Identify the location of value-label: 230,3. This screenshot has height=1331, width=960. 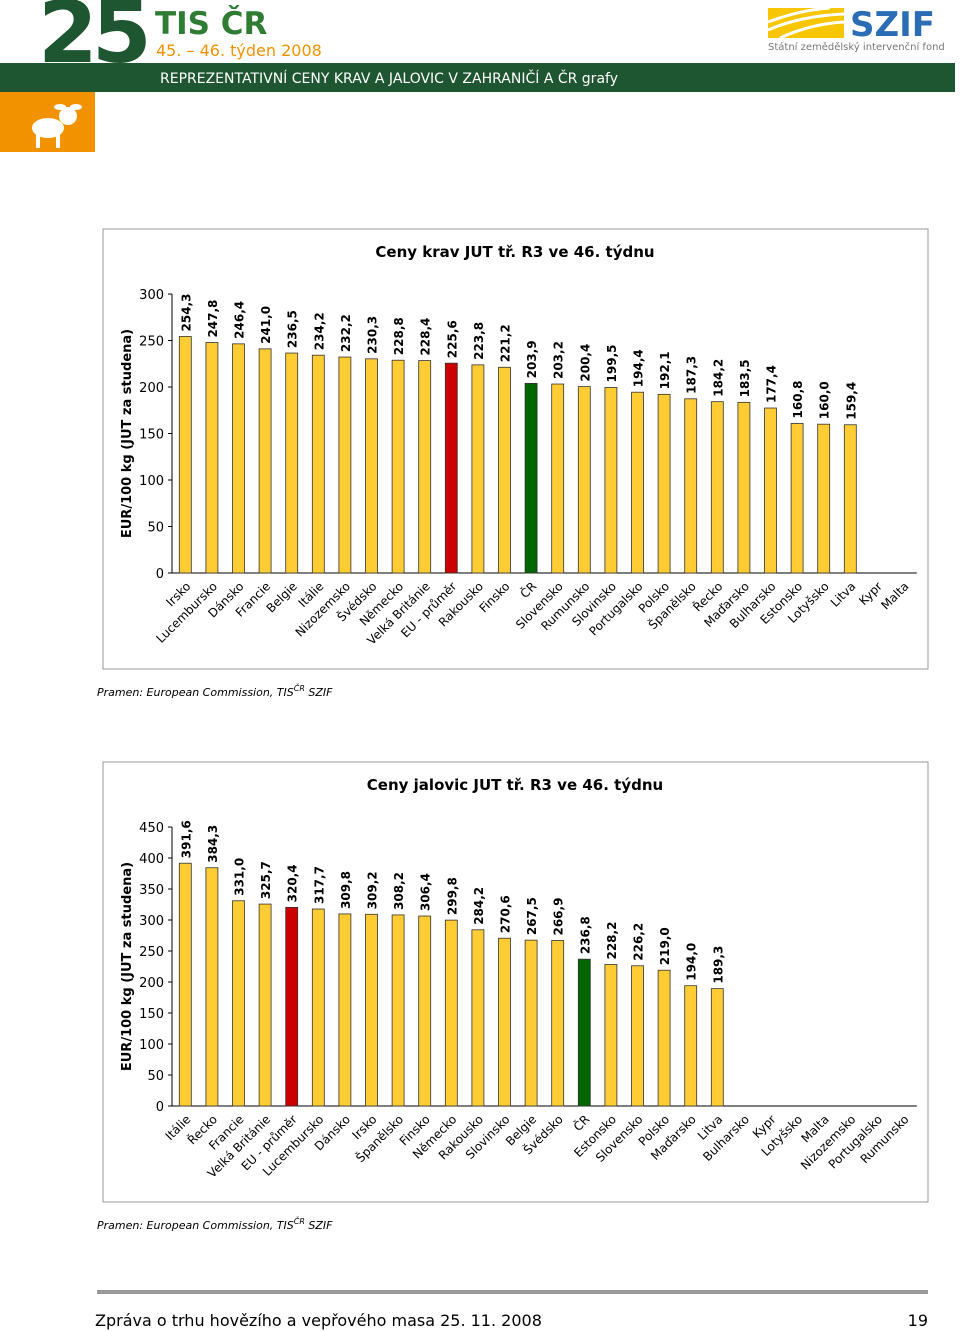
(373, 335).